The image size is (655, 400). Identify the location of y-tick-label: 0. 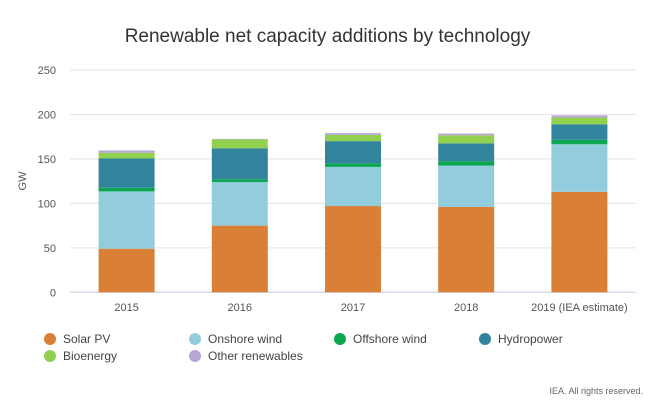
(53, 293).